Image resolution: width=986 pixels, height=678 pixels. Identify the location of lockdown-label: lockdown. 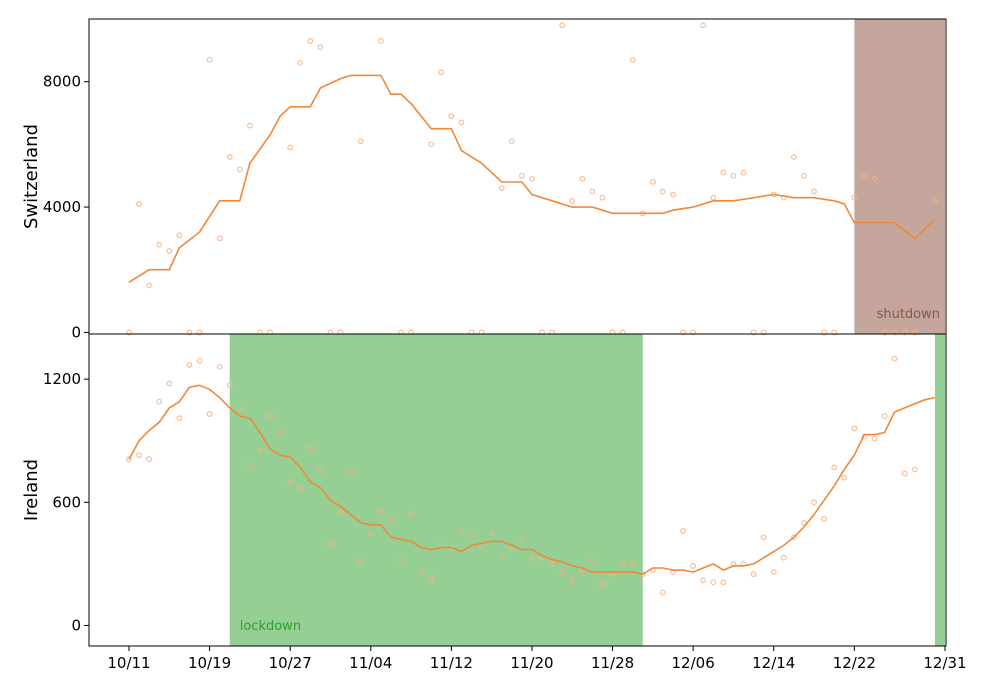
(270, 626).